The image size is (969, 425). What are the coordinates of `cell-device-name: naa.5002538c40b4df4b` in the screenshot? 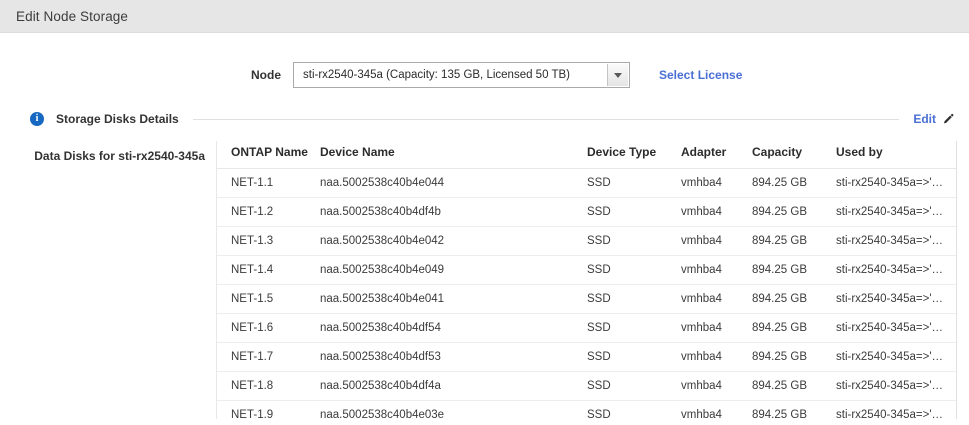 It's located at (453, 212).